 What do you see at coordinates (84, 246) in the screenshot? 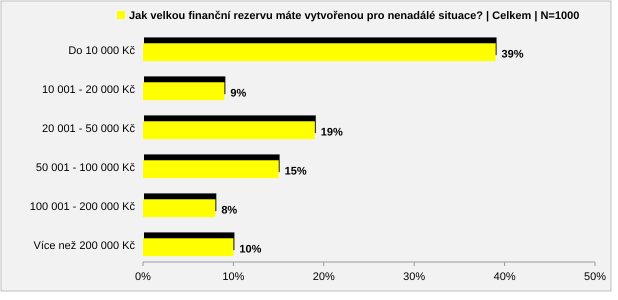
I see `y-tick-label: Více než 200 000 Kč` at bounding box center [84, 246].